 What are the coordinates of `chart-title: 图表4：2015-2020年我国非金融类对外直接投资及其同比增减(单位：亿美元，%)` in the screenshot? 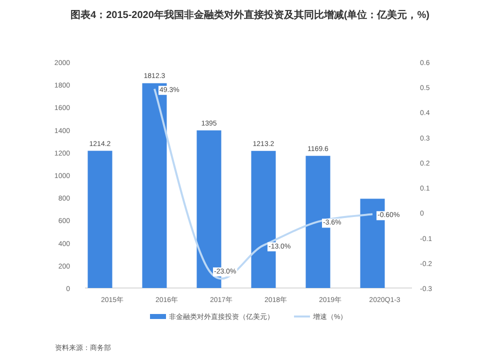 It's located at (250, 15).